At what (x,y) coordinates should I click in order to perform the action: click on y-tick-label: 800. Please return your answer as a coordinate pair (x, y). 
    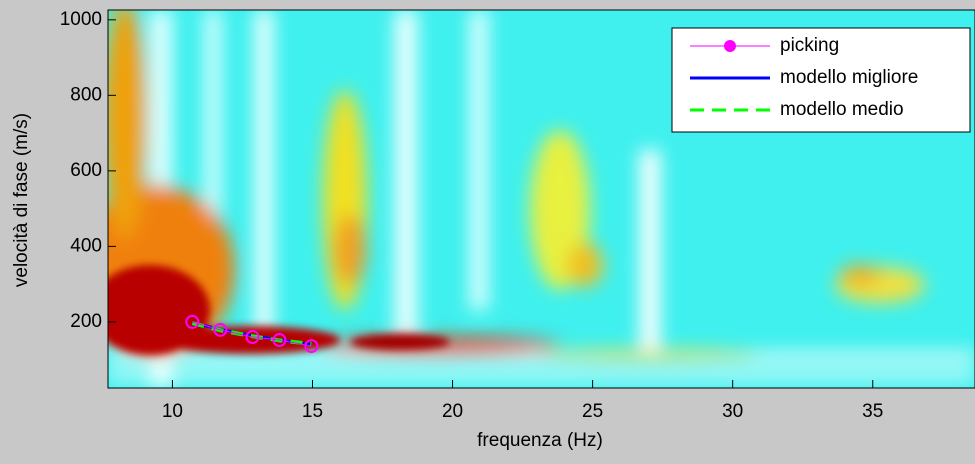
    Looking at the image, I should click on (86, 94).